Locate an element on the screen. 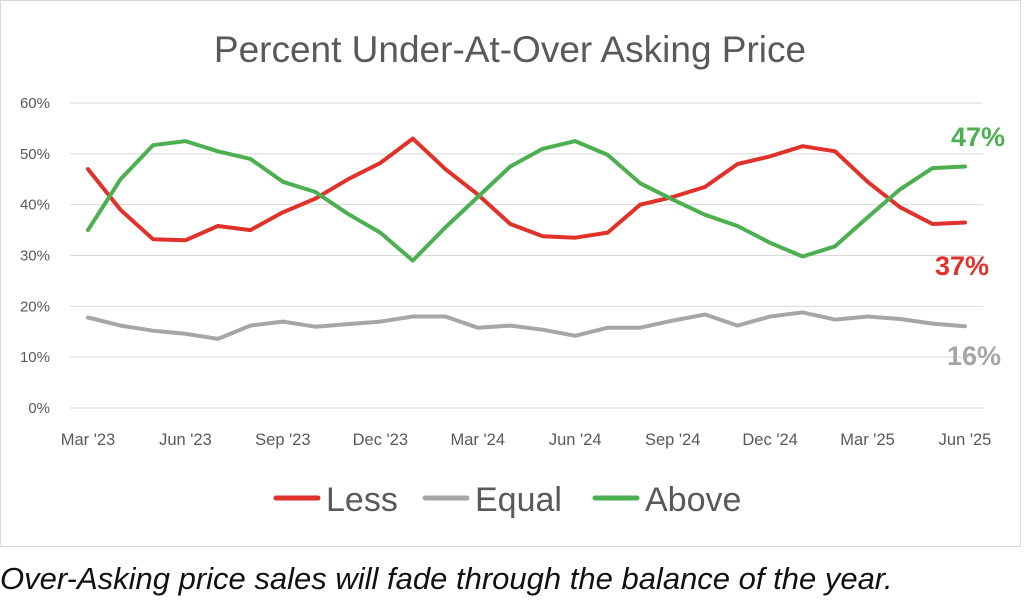 This screenshot has height=615, width=1024. y-tick-label: 30% is located at coordinates (35, 256).